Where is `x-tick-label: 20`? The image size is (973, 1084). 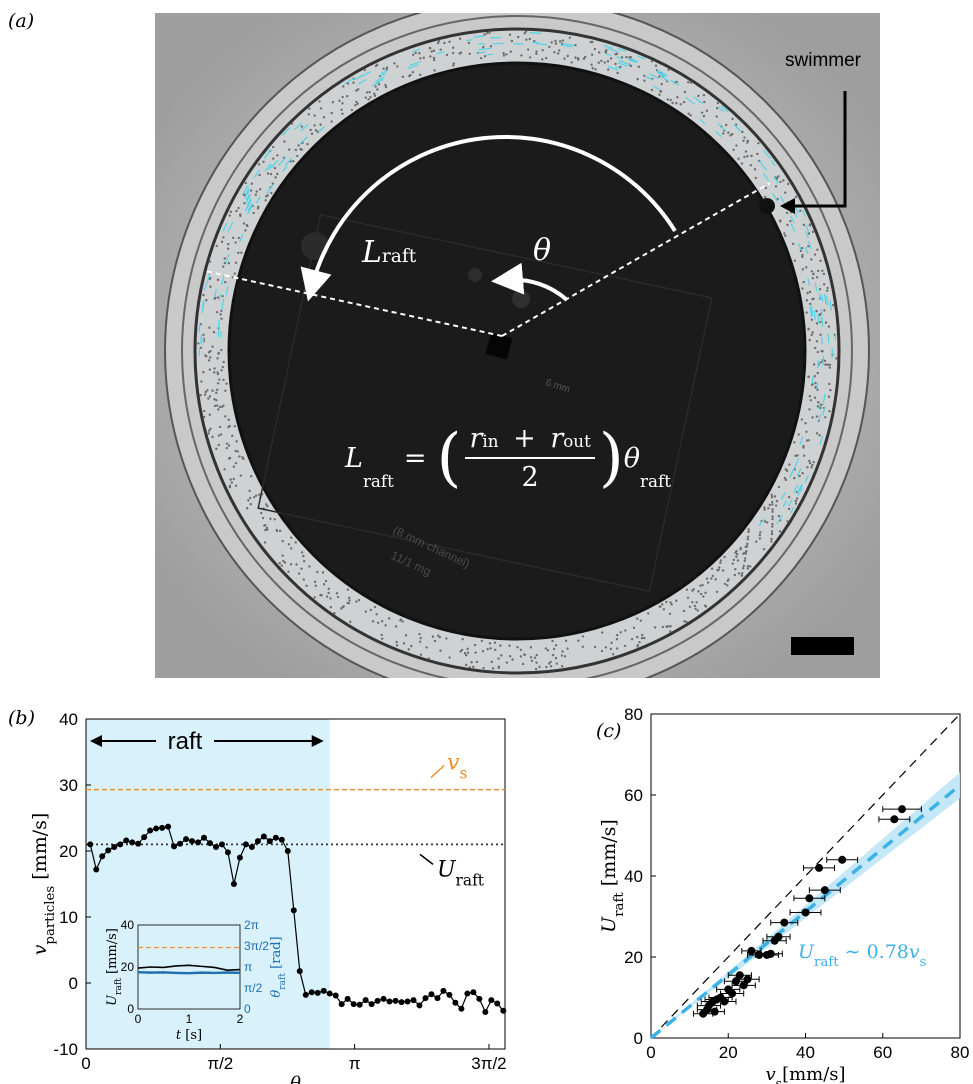
x-tick-label: 20 is located at coordinates (728, 1052).